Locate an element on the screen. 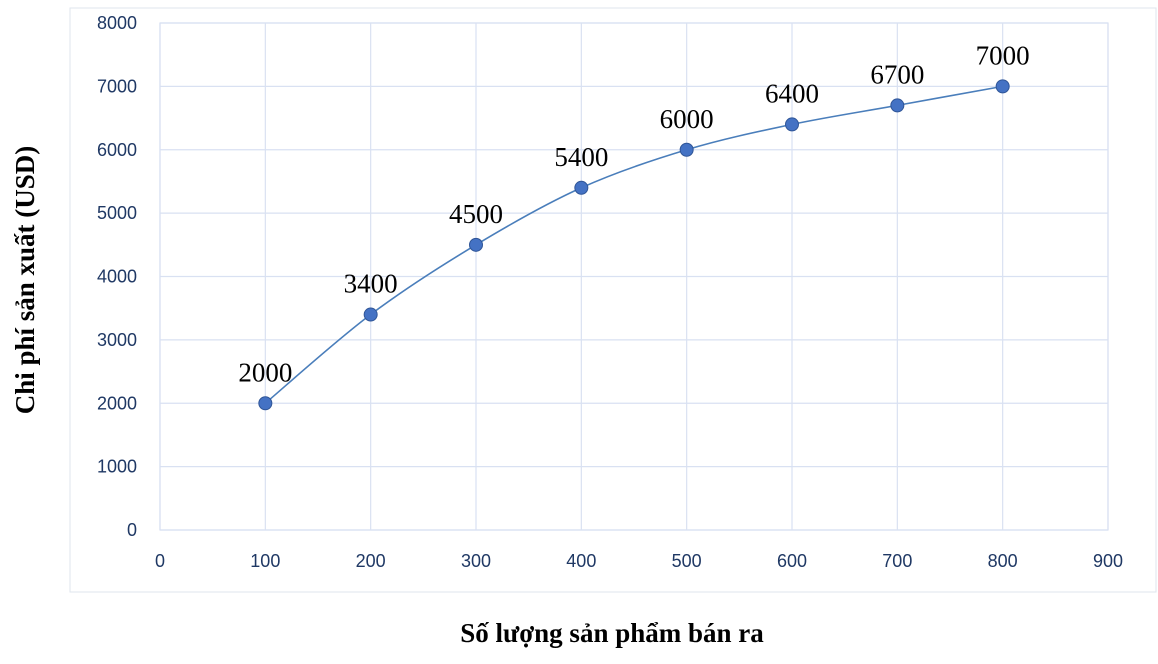  data-label: 5400 is located at coordinates (581, 157).